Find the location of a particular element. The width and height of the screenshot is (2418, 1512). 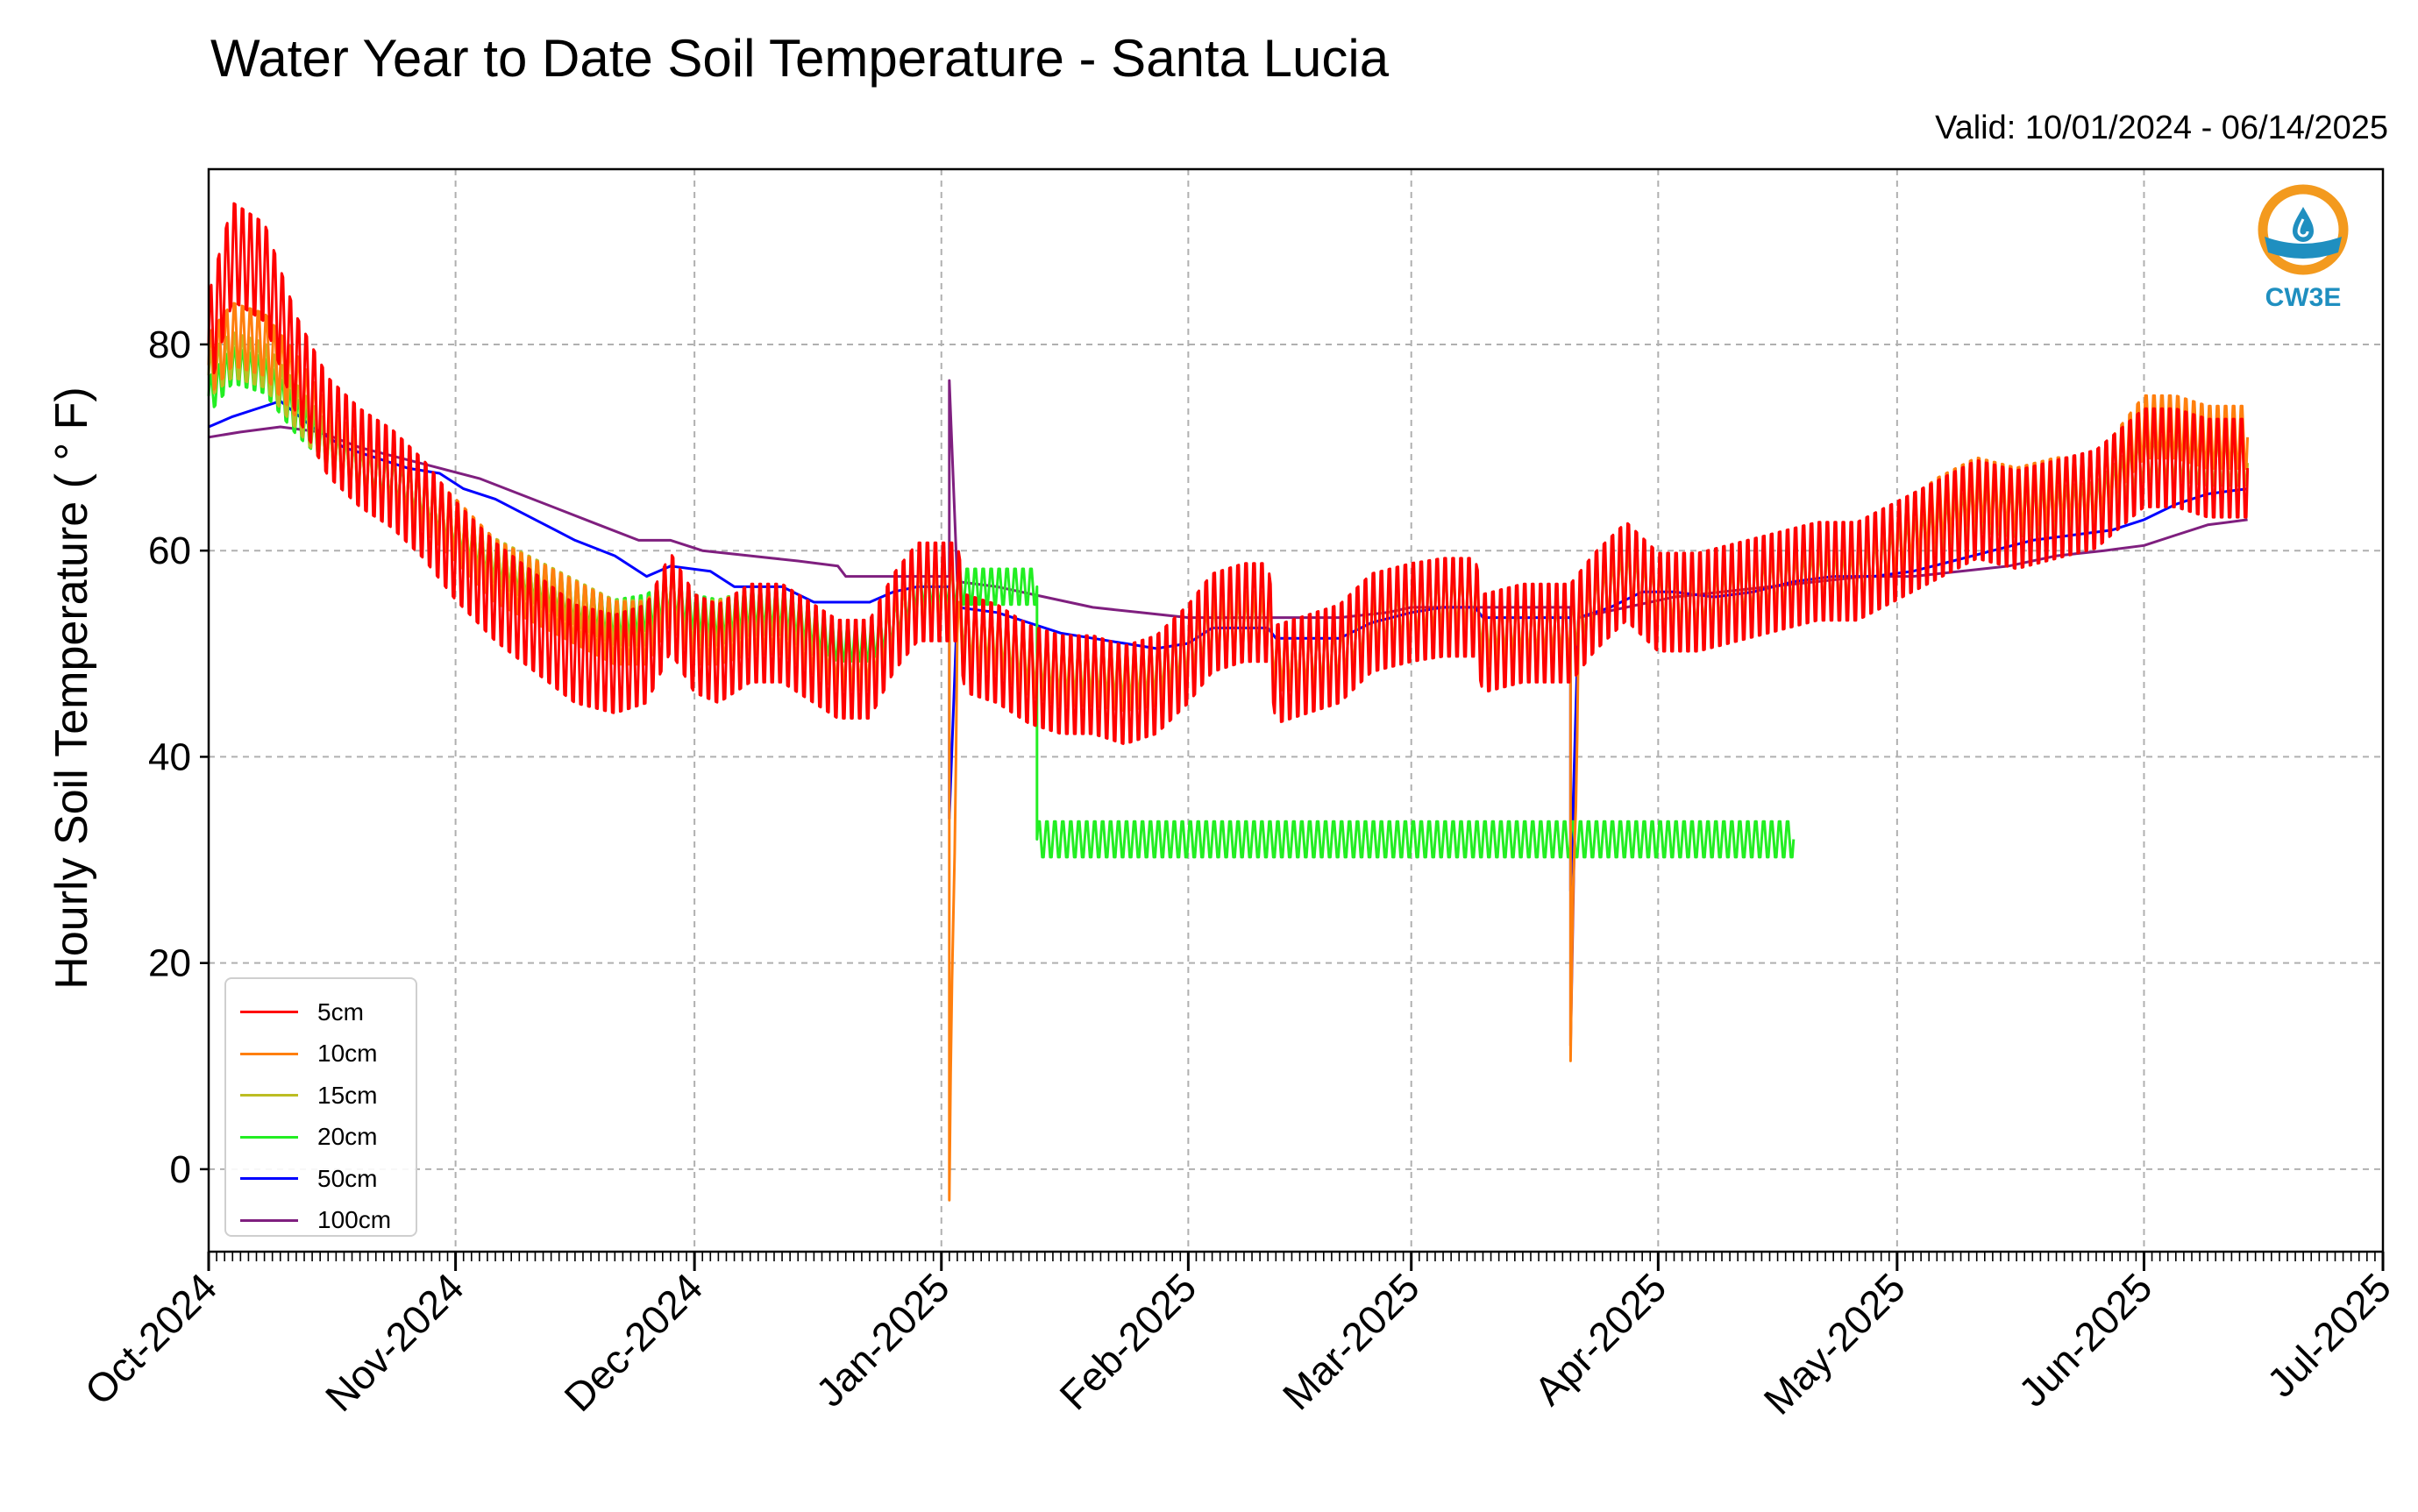

cw3e-logo-text: CW3E is located at coordinates (2303, 297).